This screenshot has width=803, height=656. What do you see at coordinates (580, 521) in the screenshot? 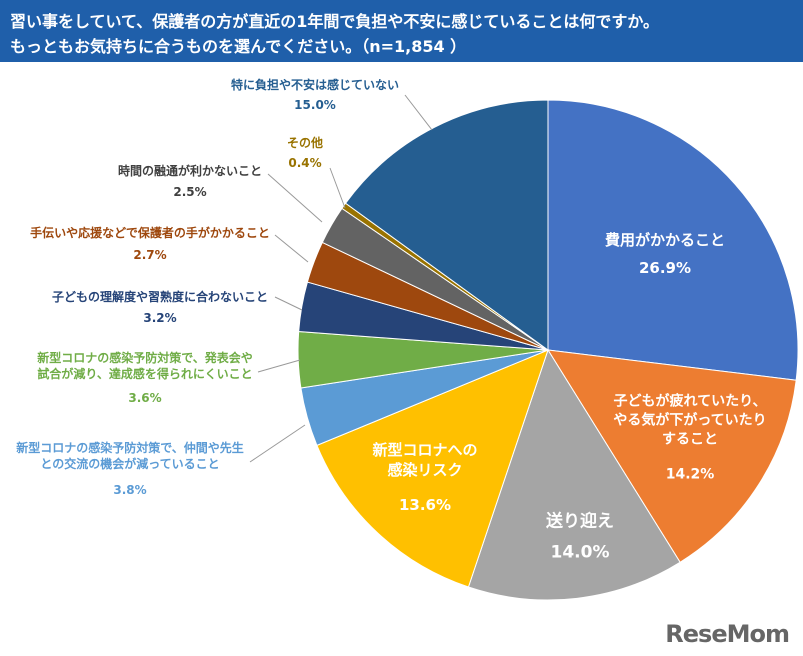
I see `slice-label: 送り迎え` at bounding box center [580, 521].